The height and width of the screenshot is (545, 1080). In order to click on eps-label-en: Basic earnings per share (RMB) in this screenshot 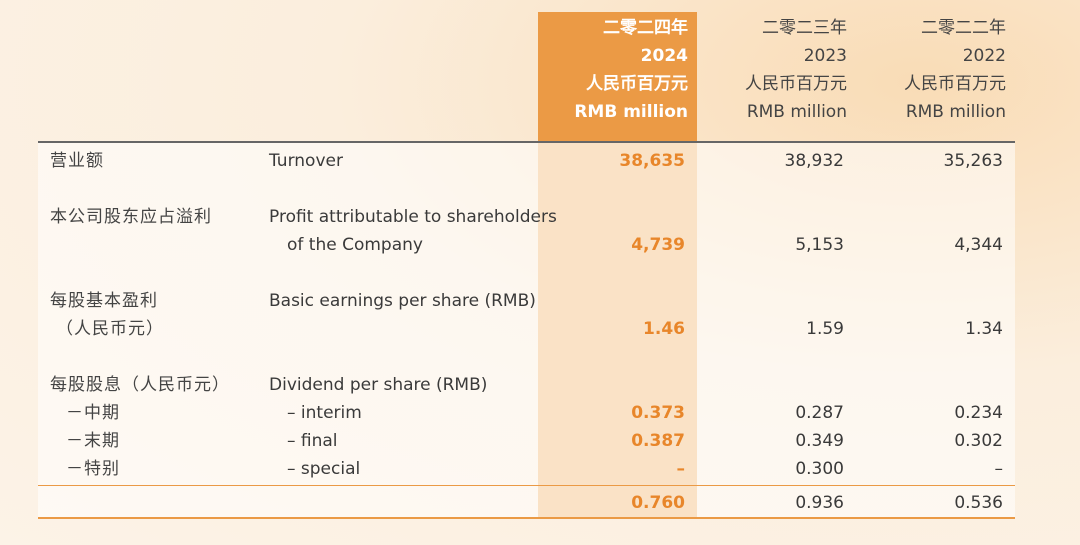, I will do `click(402, 301)`.